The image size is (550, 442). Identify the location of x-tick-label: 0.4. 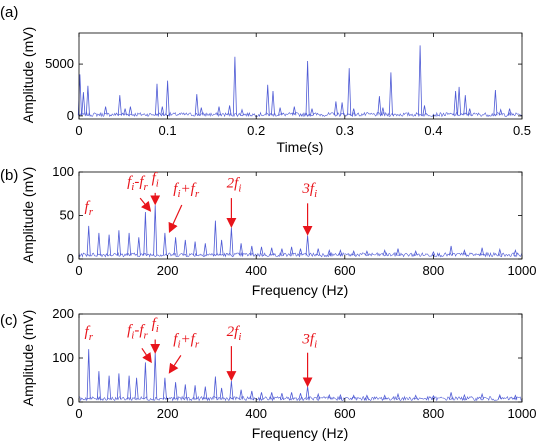
(433, 130).